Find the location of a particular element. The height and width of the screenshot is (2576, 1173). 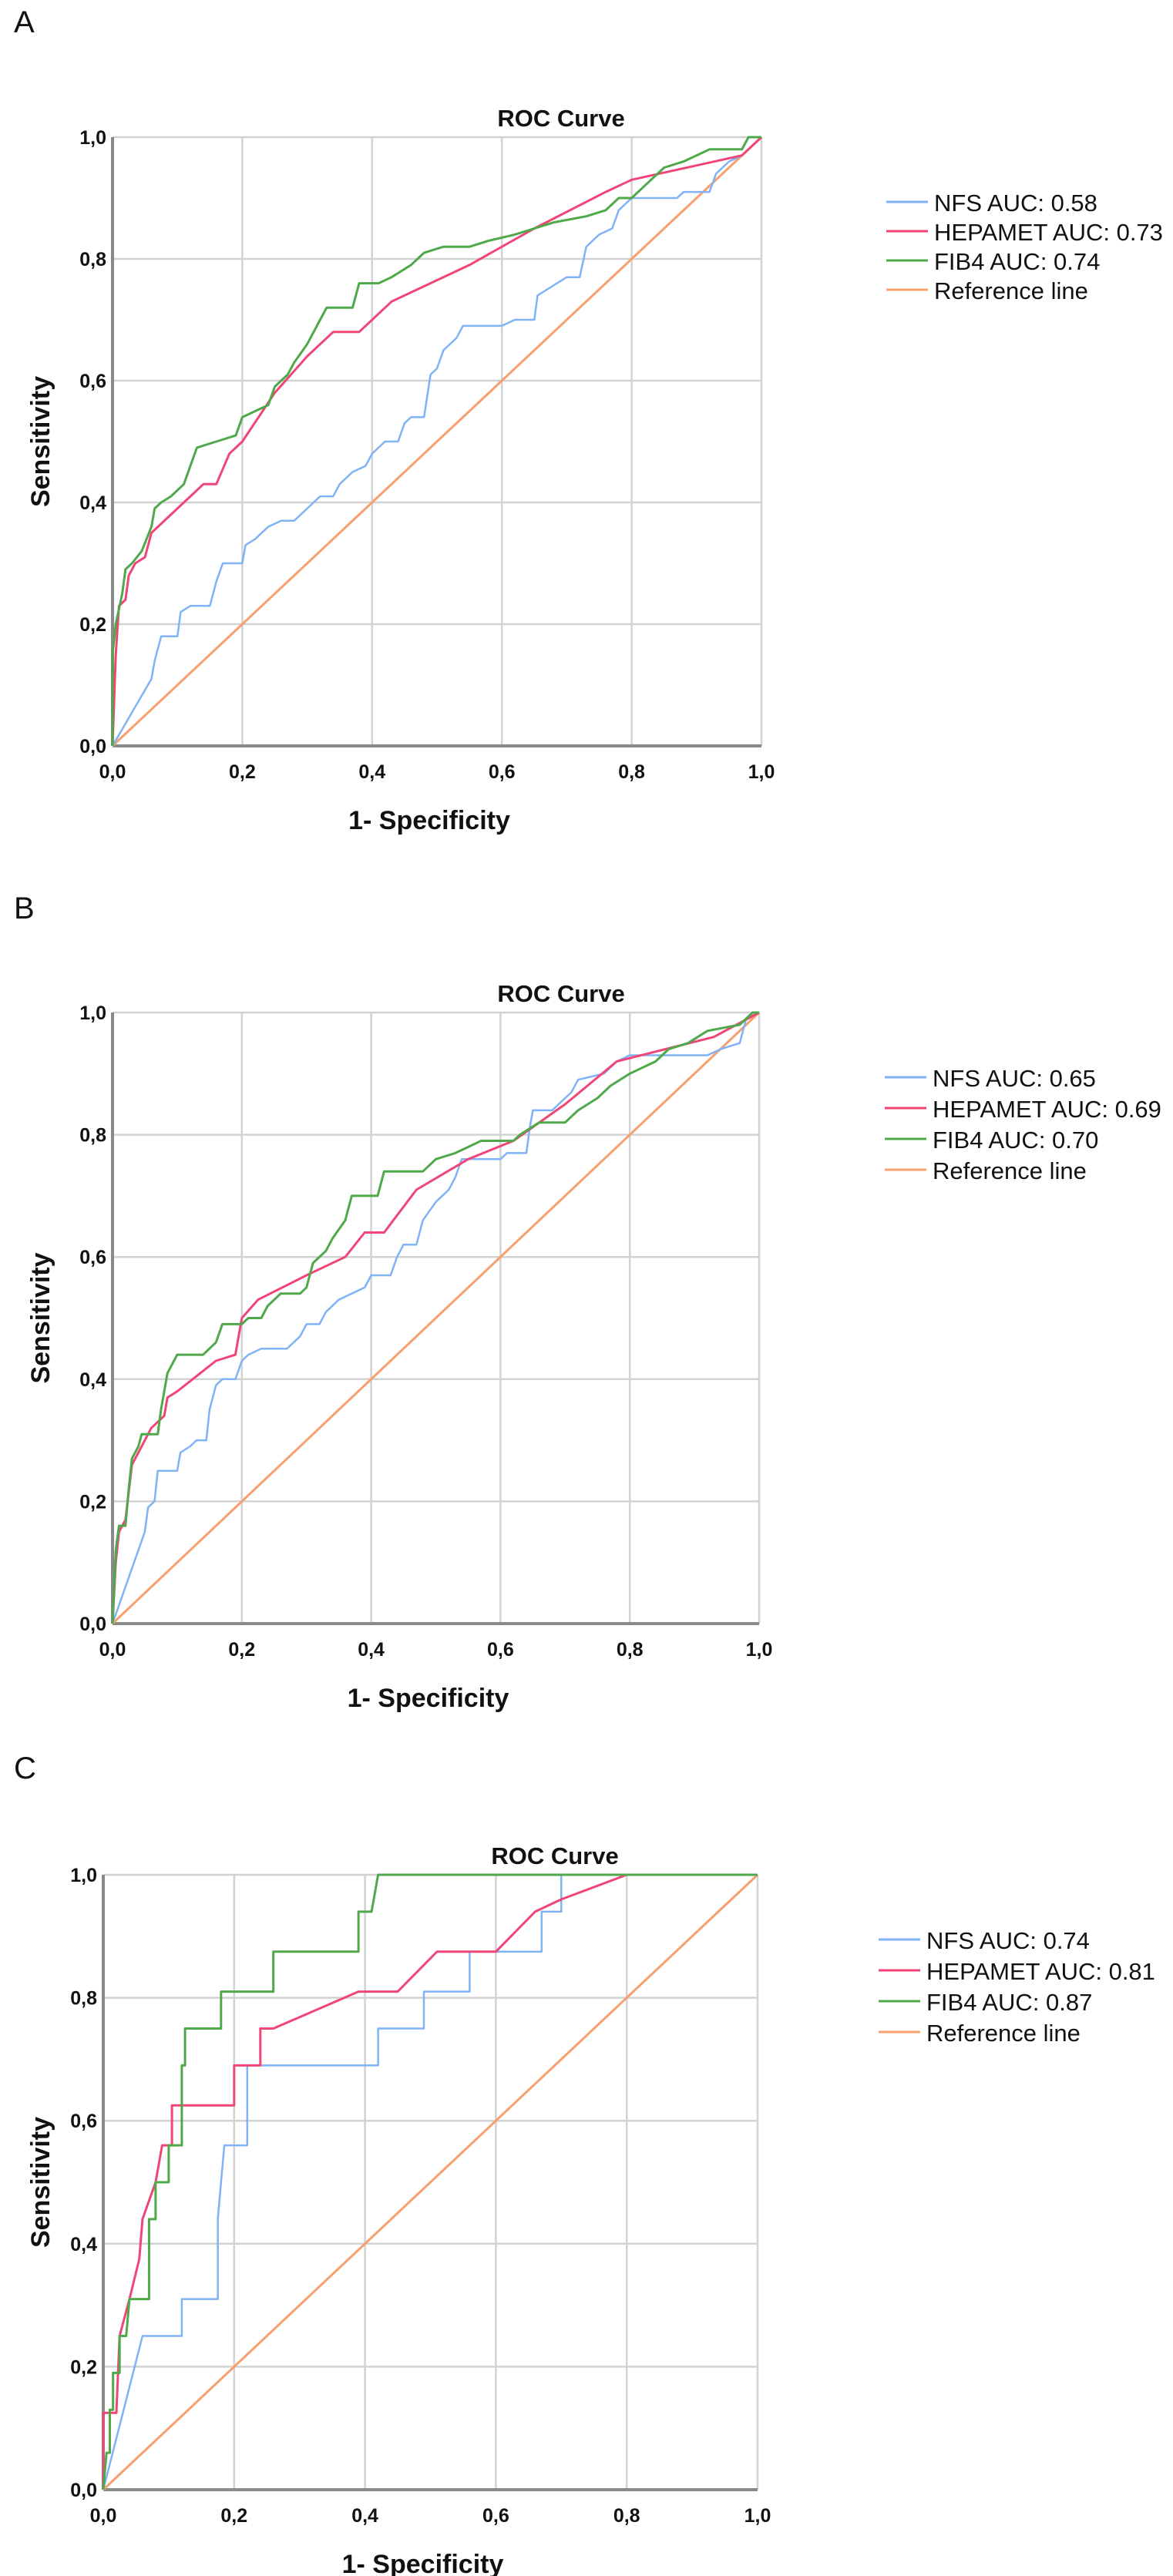

legend-label: NFS AUC: 0.58 is located at coordinates (1015, 203).